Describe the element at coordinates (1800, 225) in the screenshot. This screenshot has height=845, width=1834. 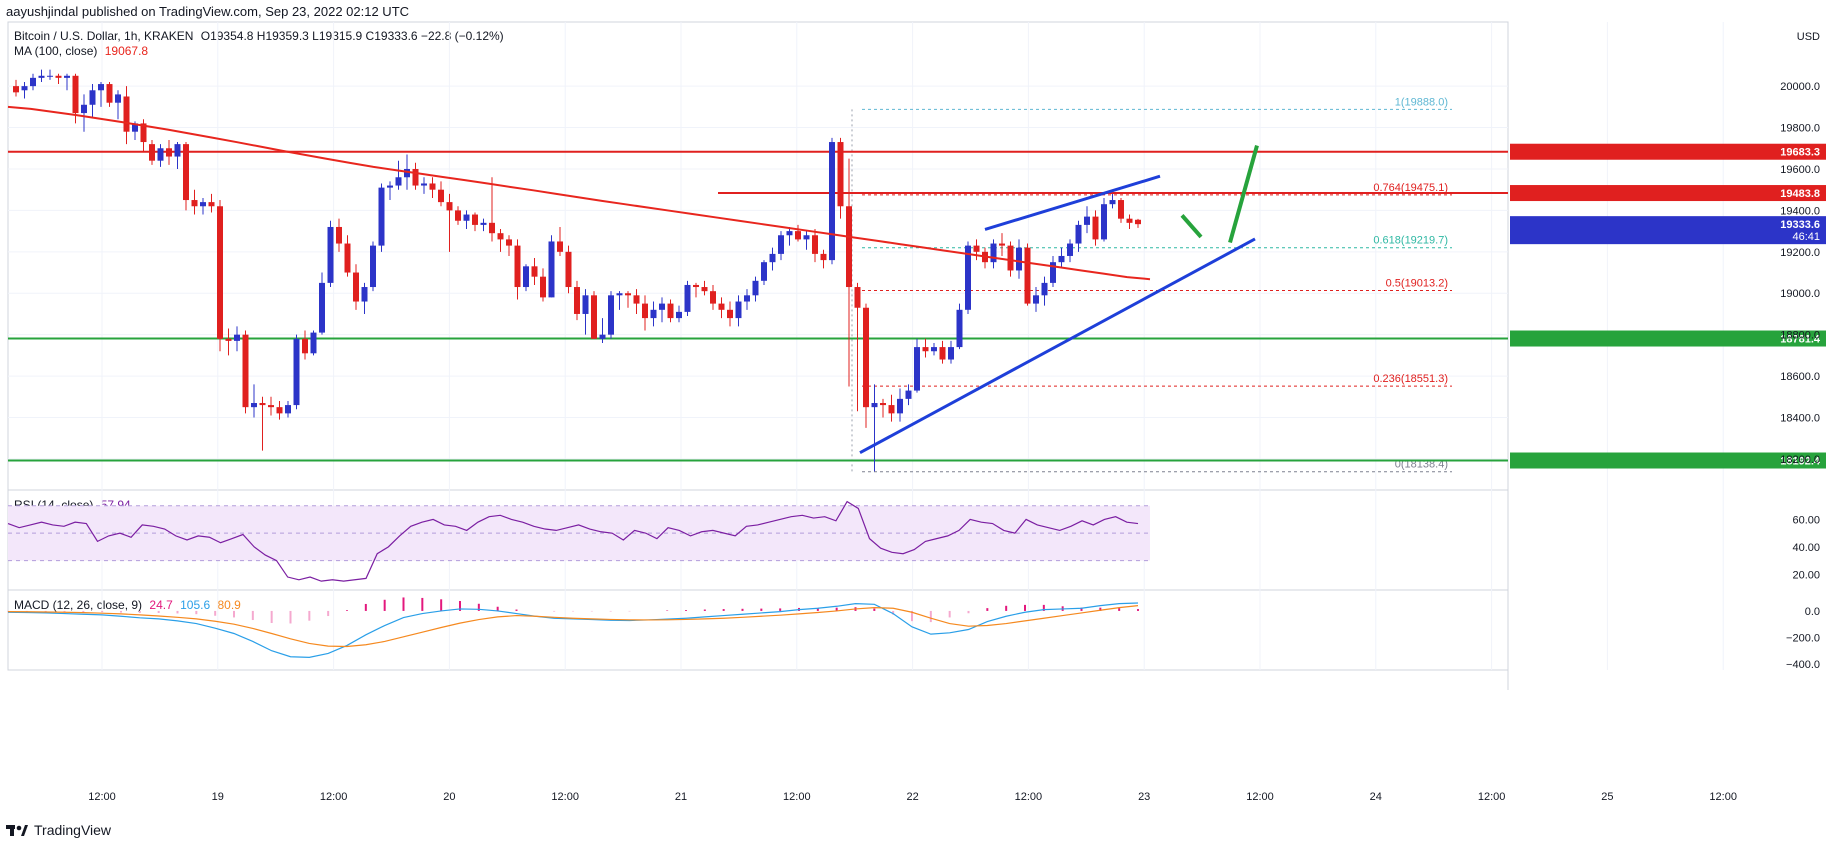
I see `level-tag-label: 19333.6` at that location.